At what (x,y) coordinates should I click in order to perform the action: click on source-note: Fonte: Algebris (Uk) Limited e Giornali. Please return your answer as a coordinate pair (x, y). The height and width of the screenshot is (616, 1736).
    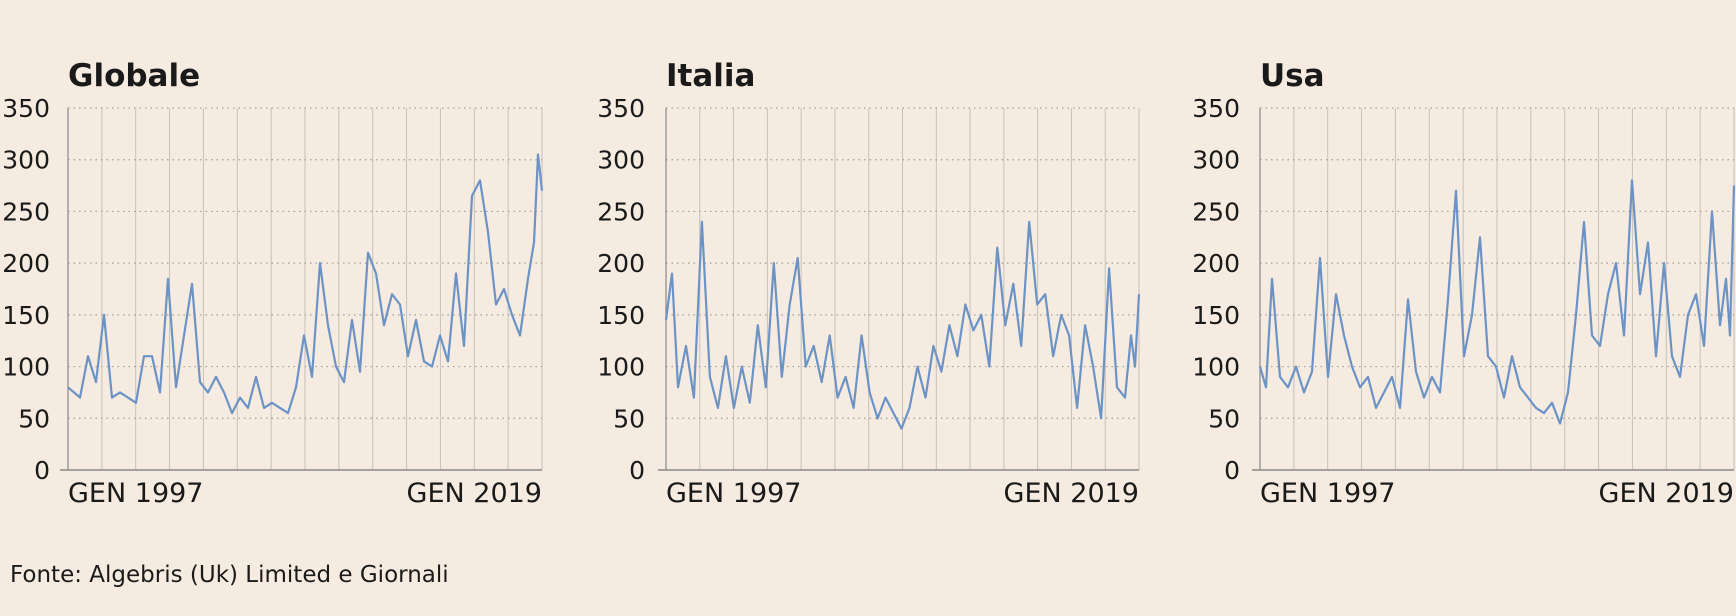
    Looking at the image, I should click on (229, 575).